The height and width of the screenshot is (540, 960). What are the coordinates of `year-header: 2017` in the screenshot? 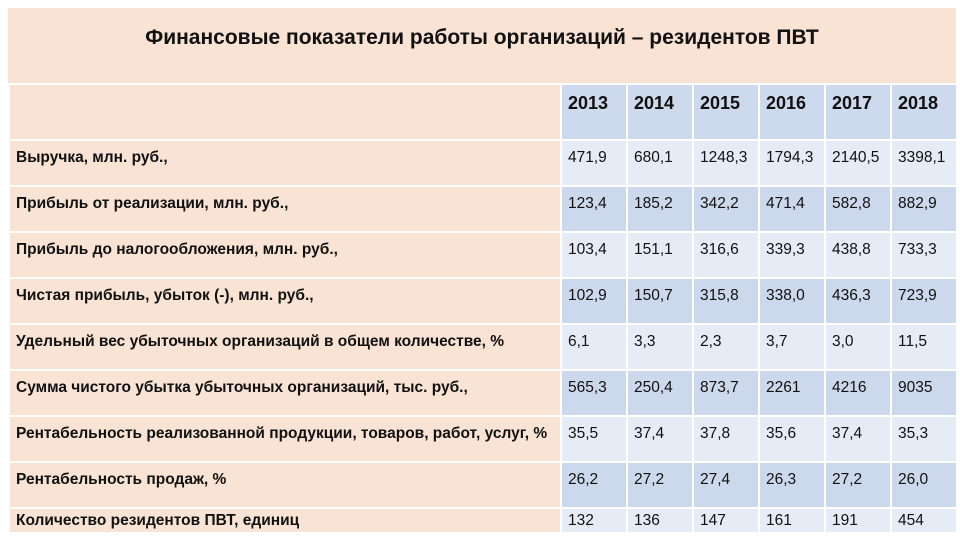 It's located at (858, 113).